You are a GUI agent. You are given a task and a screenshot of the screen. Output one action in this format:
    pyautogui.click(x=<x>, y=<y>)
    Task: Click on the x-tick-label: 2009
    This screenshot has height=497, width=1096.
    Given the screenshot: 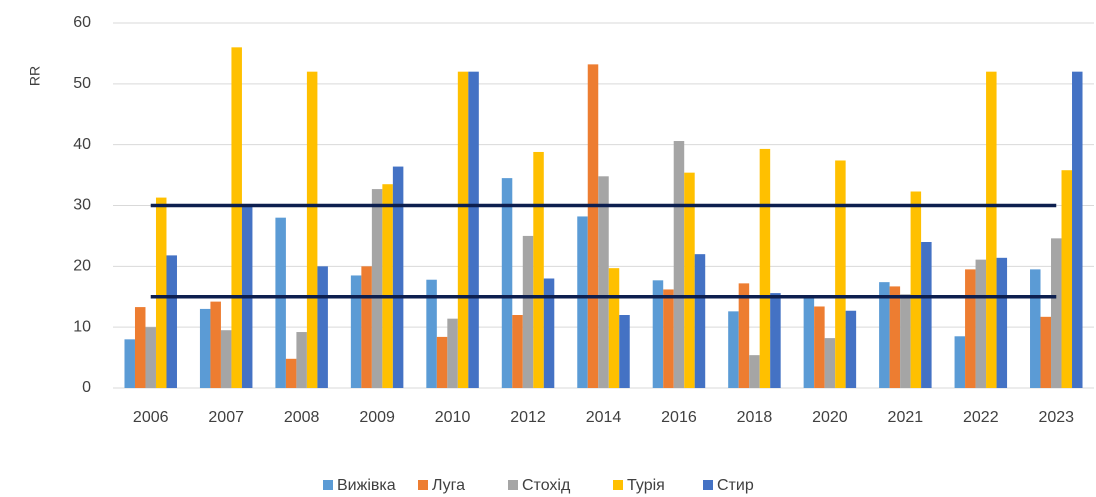 What is the action you would take?
    pyautogui.click(x=377, y=417)
    